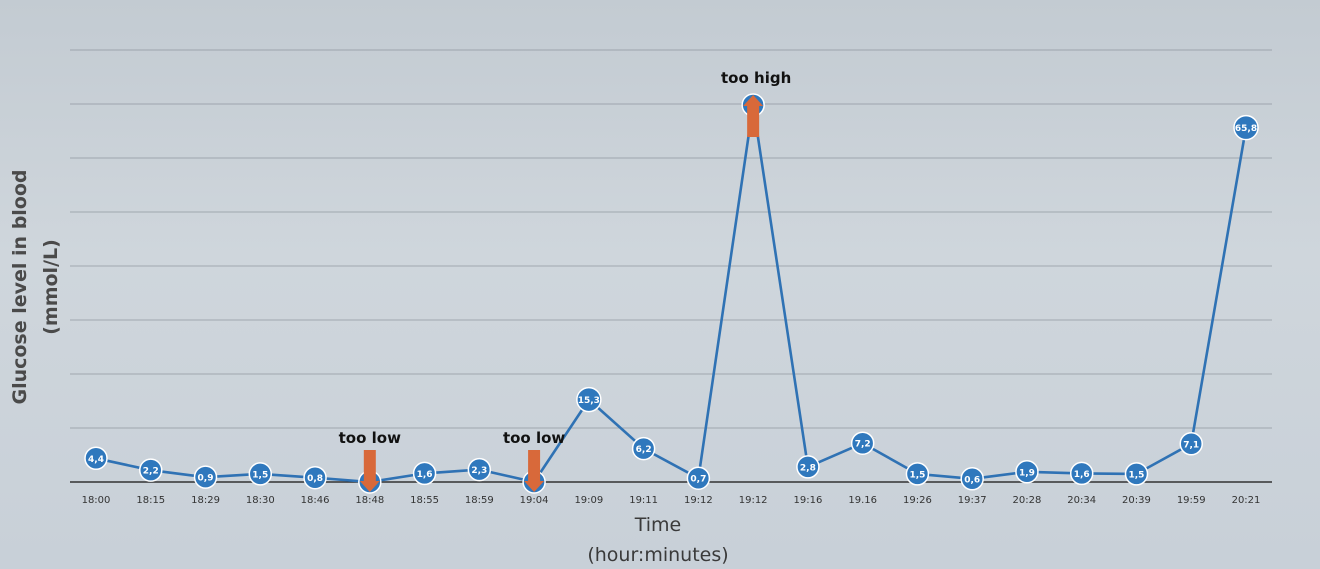 The width and height of the screenshot is (1320, 569). Describe the element at coordinates (315, 500) in the screenshot. I see `x-tick-label: 18:46` at that location.